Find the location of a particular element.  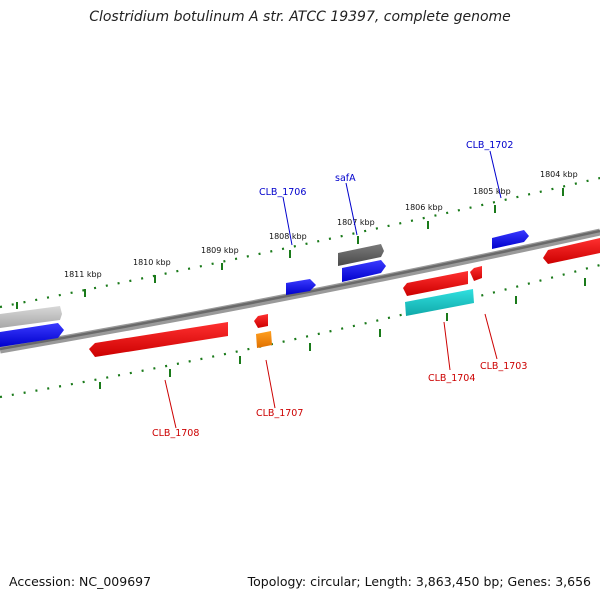

gene-feature-safa is located at coordinates (361, 255).